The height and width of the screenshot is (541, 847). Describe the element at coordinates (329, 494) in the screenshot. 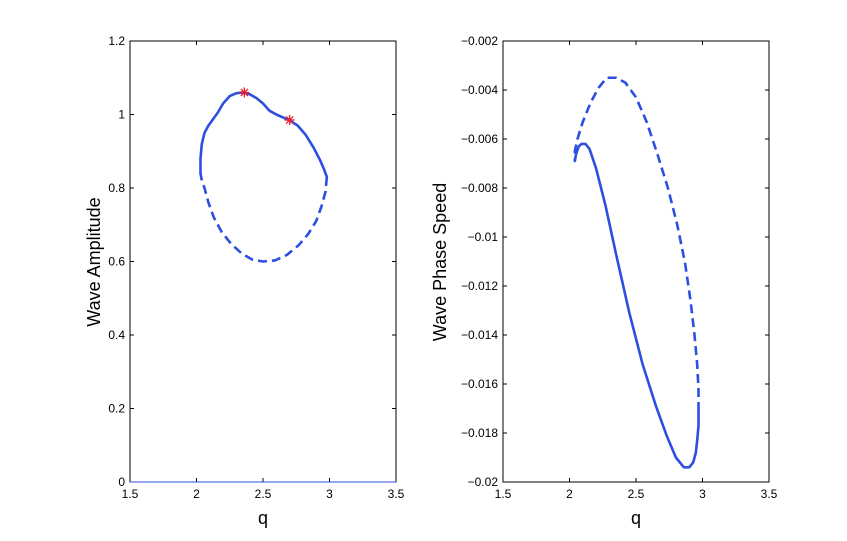

I see `amplitude-x-tick-label: 3` at that location.